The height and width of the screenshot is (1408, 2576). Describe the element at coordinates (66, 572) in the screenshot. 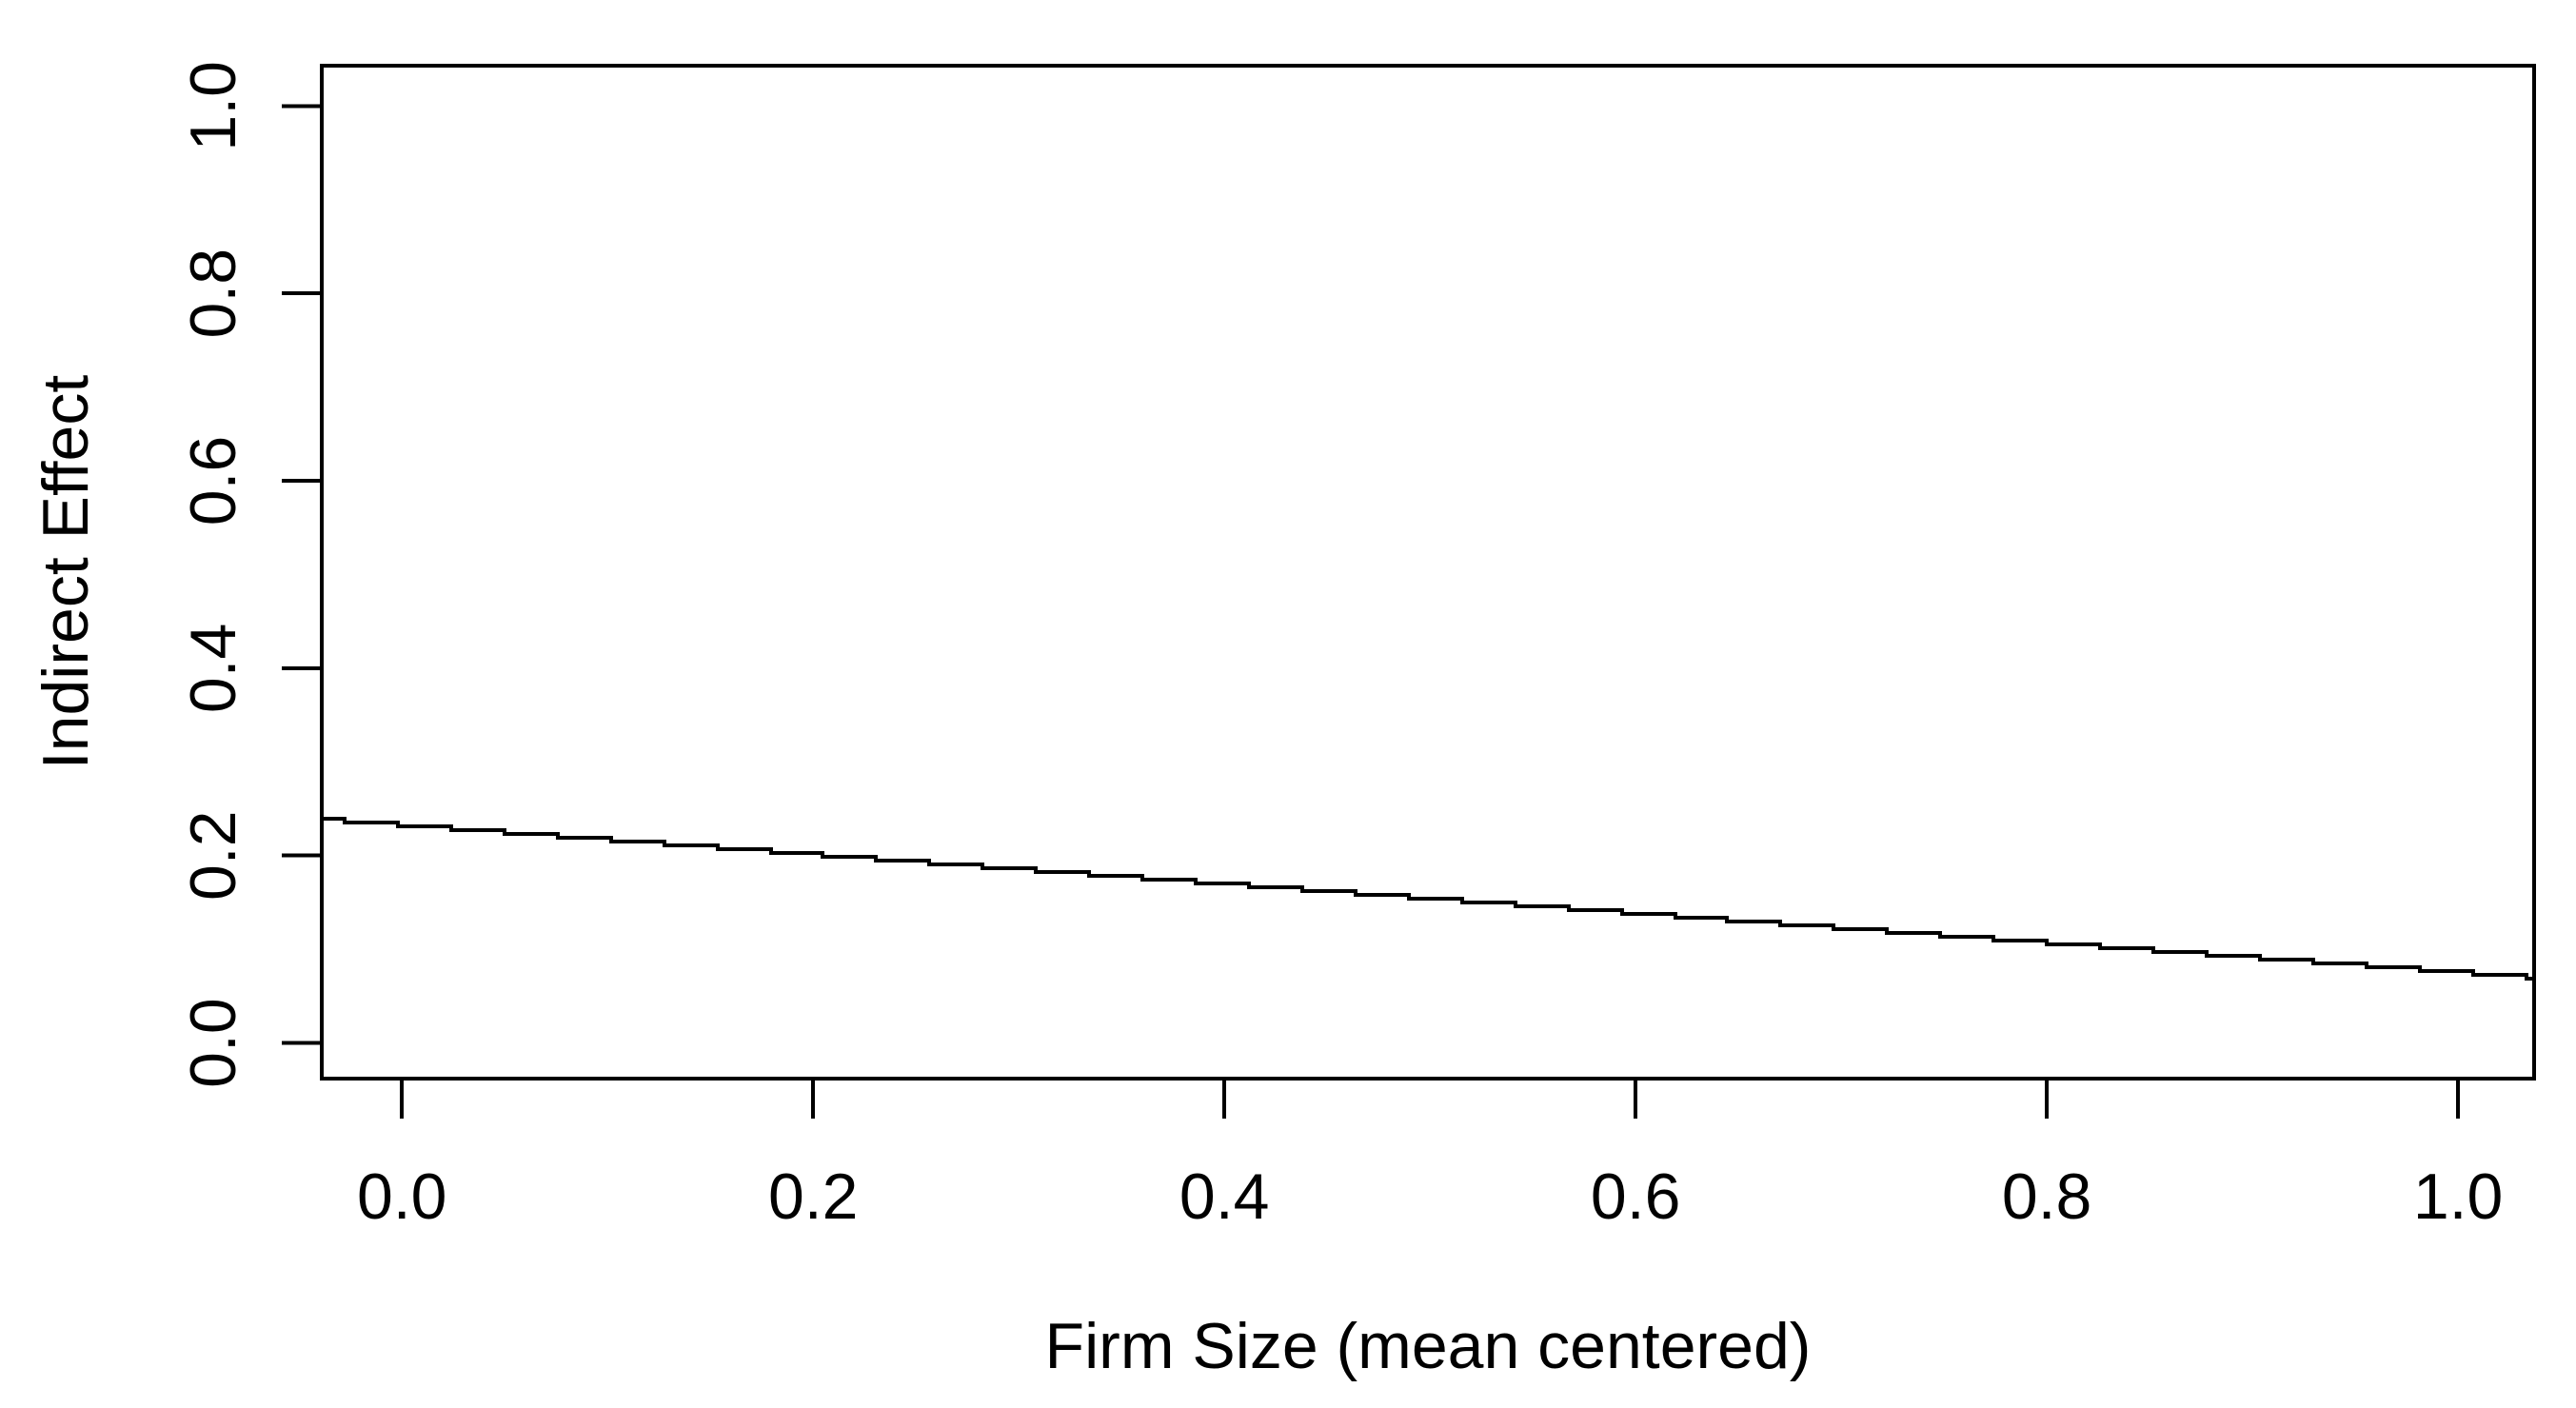

I see `y-axis-title: Indirect Effect` at that location.